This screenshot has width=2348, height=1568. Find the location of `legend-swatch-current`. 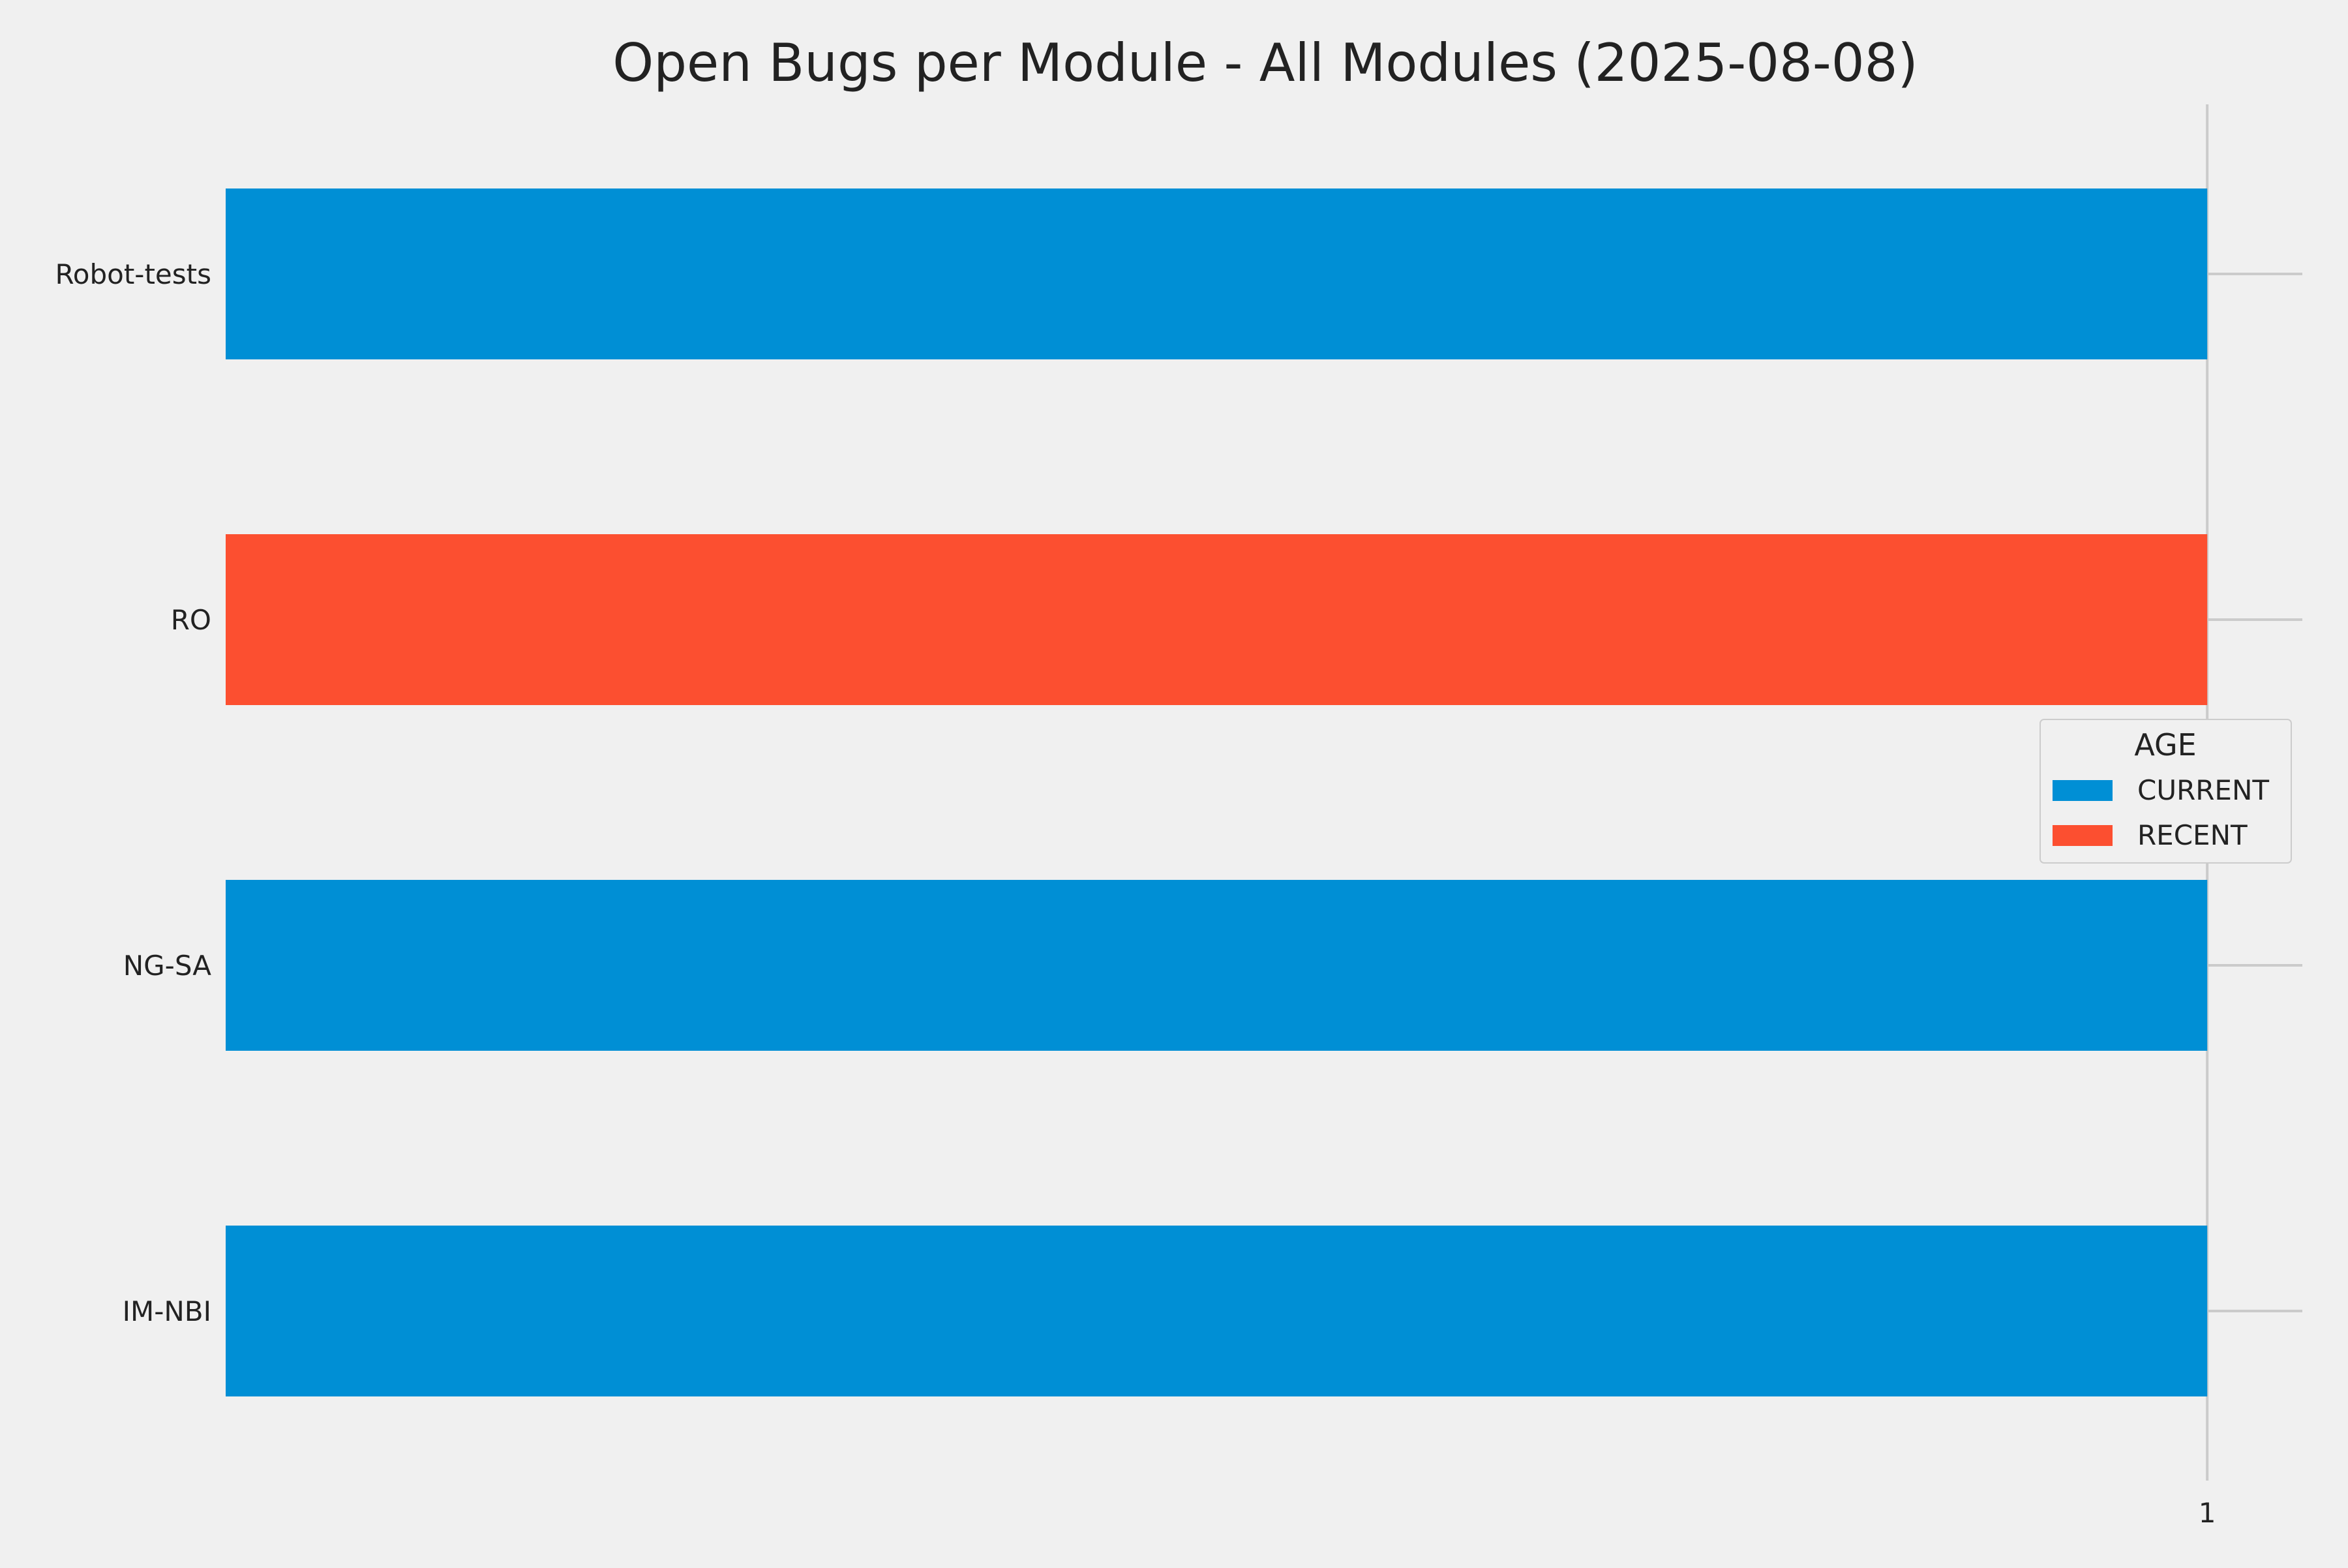

legend-swatch-current is located at coordinates (2083, 790).